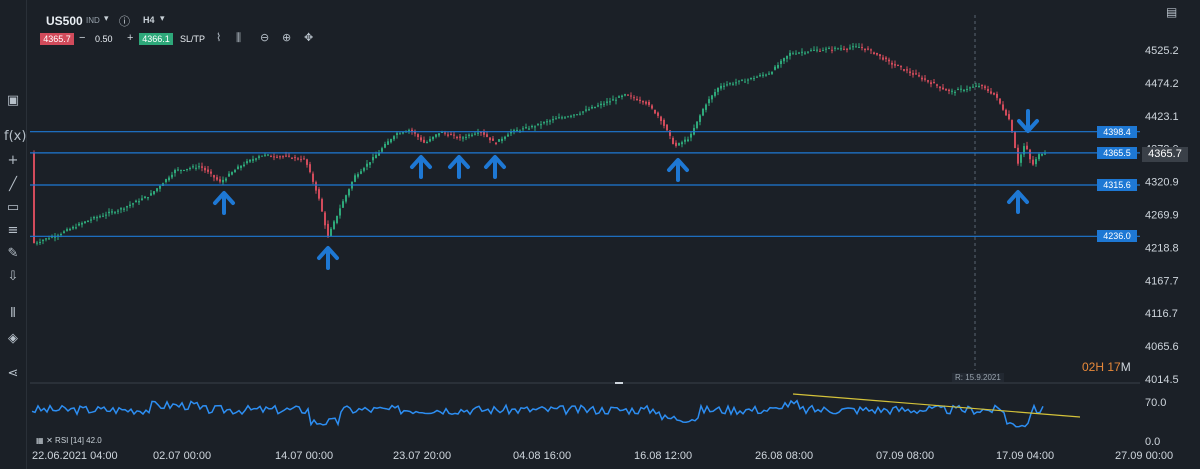  What do you see at coordinates (422, 456) in the screenshot?
I see `time-tick-label: 23.07 20:00` at bounding box center [422, 456].